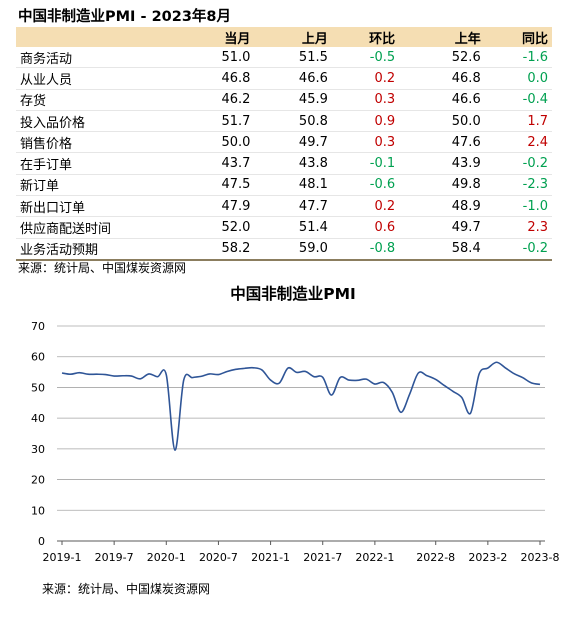  I want to click on row-last-year: 50.0, so click(442, 121).